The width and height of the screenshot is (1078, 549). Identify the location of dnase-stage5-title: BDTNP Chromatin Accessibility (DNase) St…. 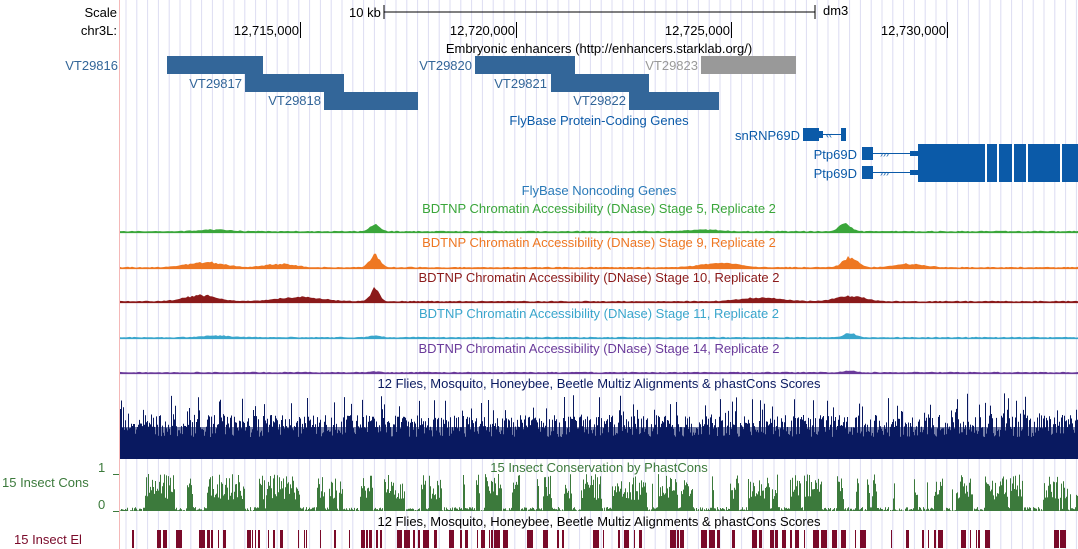
(599, 208).